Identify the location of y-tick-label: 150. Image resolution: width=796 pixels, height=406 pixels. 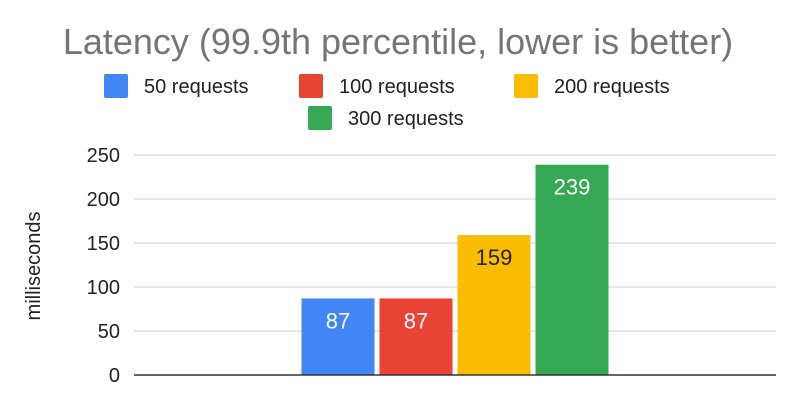
(103, 244).